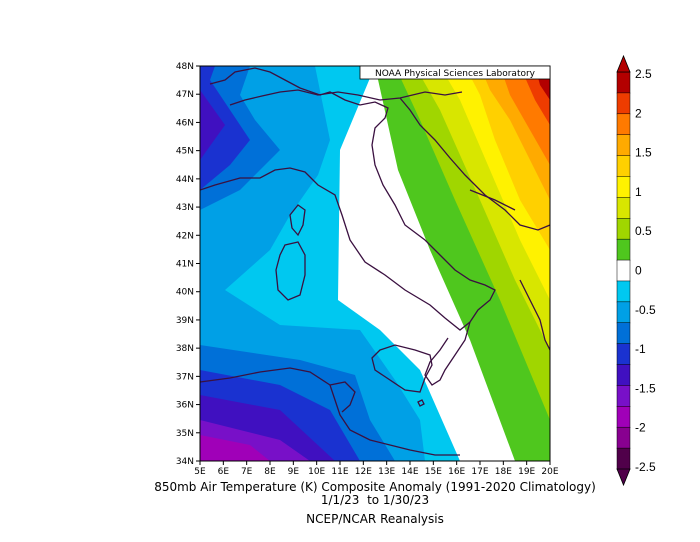 The width and height of the screenshot is (700, 542). What do you see at coordinates (549, 472) in the screenshot?
I see `lon-tick-label: 20E` at bounding box center [549, 472].